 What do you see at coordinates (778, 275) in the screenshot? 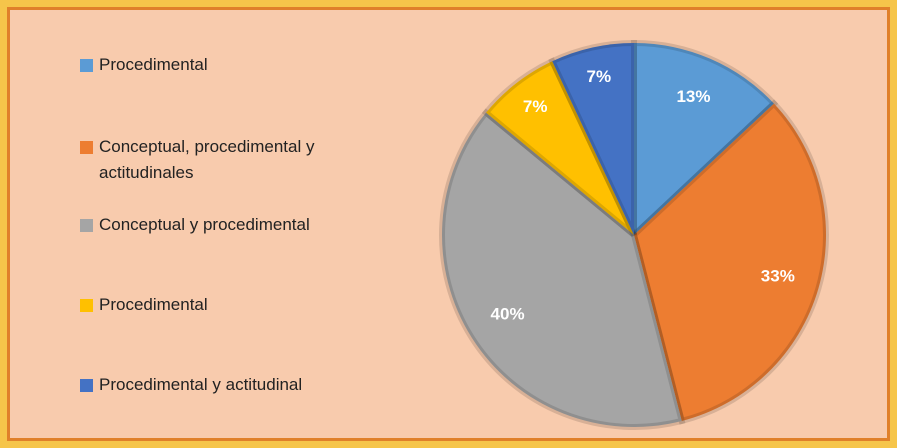
I see `data-label: 33%` at bounding box center [778, 275].